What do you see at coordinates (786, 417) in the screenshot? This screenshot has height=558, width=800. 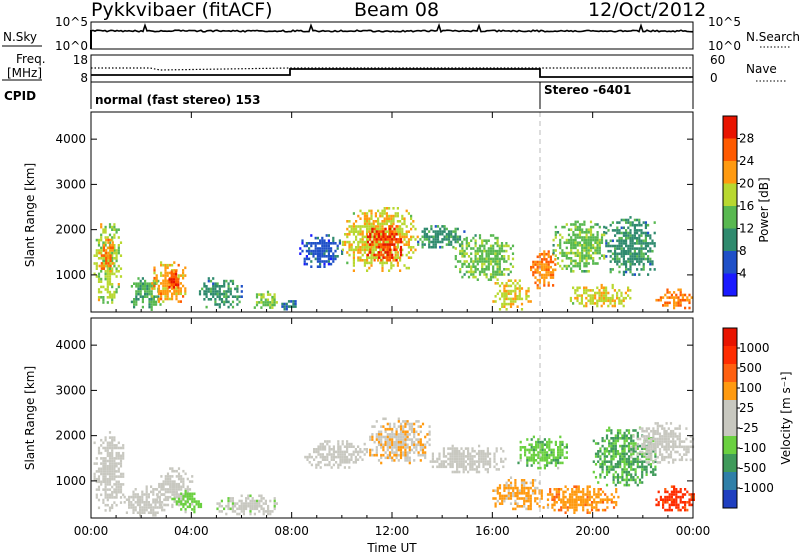 I see `velocity-colorbar-label: Velocity [m s⁻¹]` at bounding box center [786, 417].